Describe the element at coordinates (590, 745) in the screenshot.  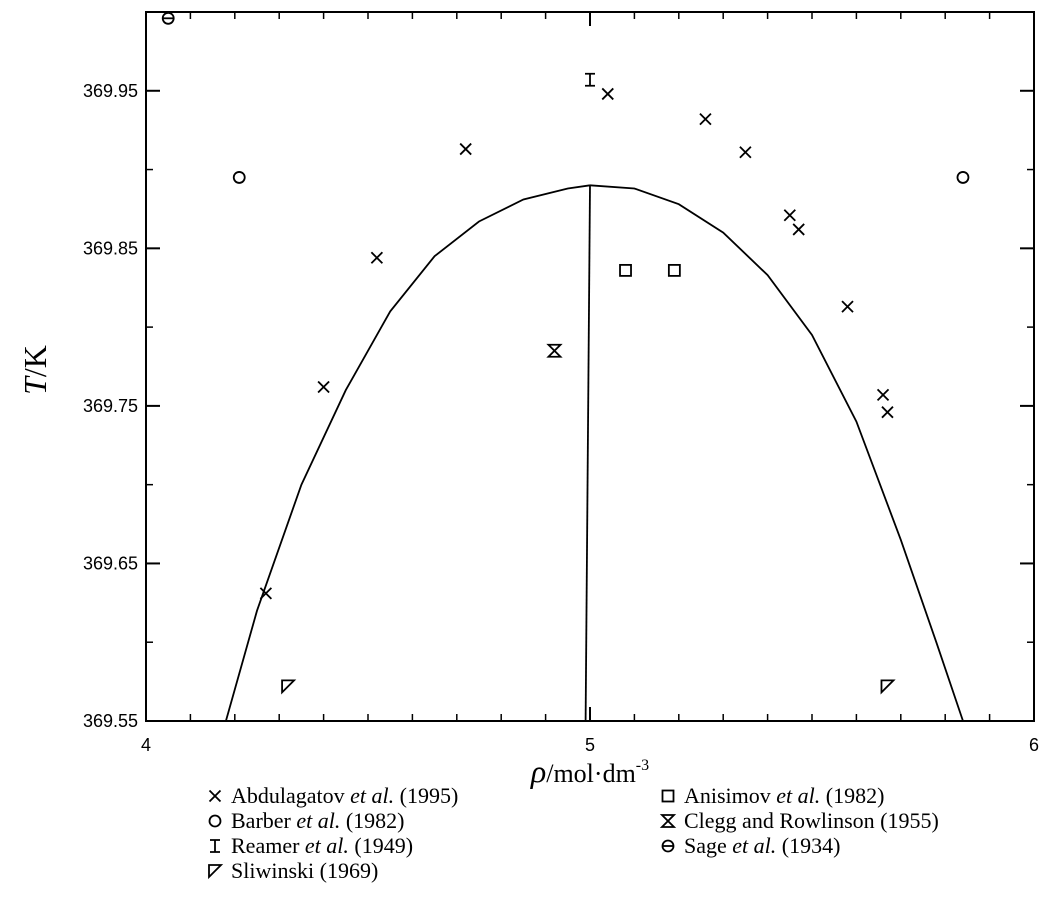
I see `x-tick-label: 5` at that location.